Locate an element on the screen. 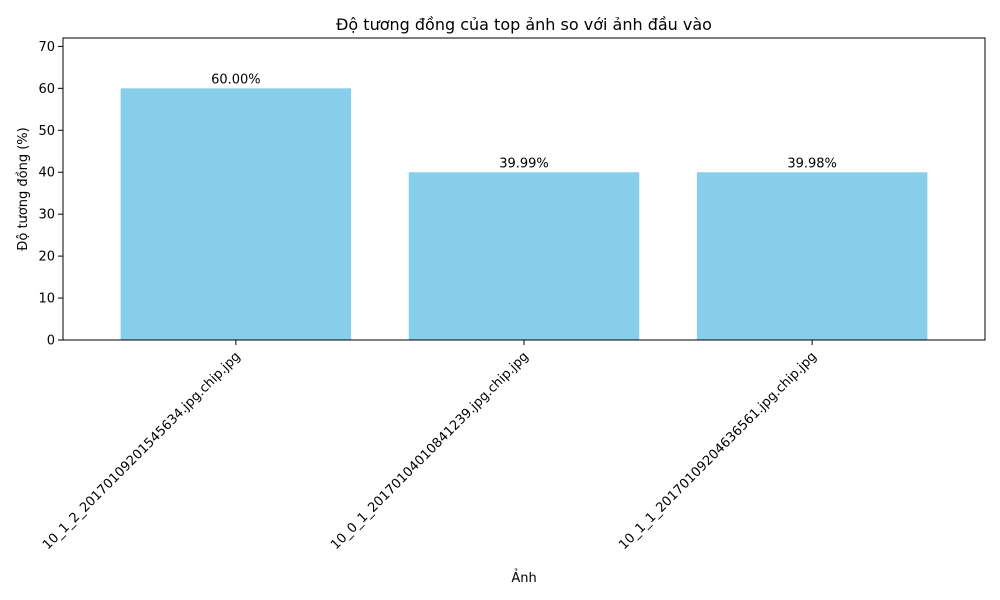 This screenshot has height=600, width=1000. y-tick-label-70: 70 is located at coordinates (46, 47).